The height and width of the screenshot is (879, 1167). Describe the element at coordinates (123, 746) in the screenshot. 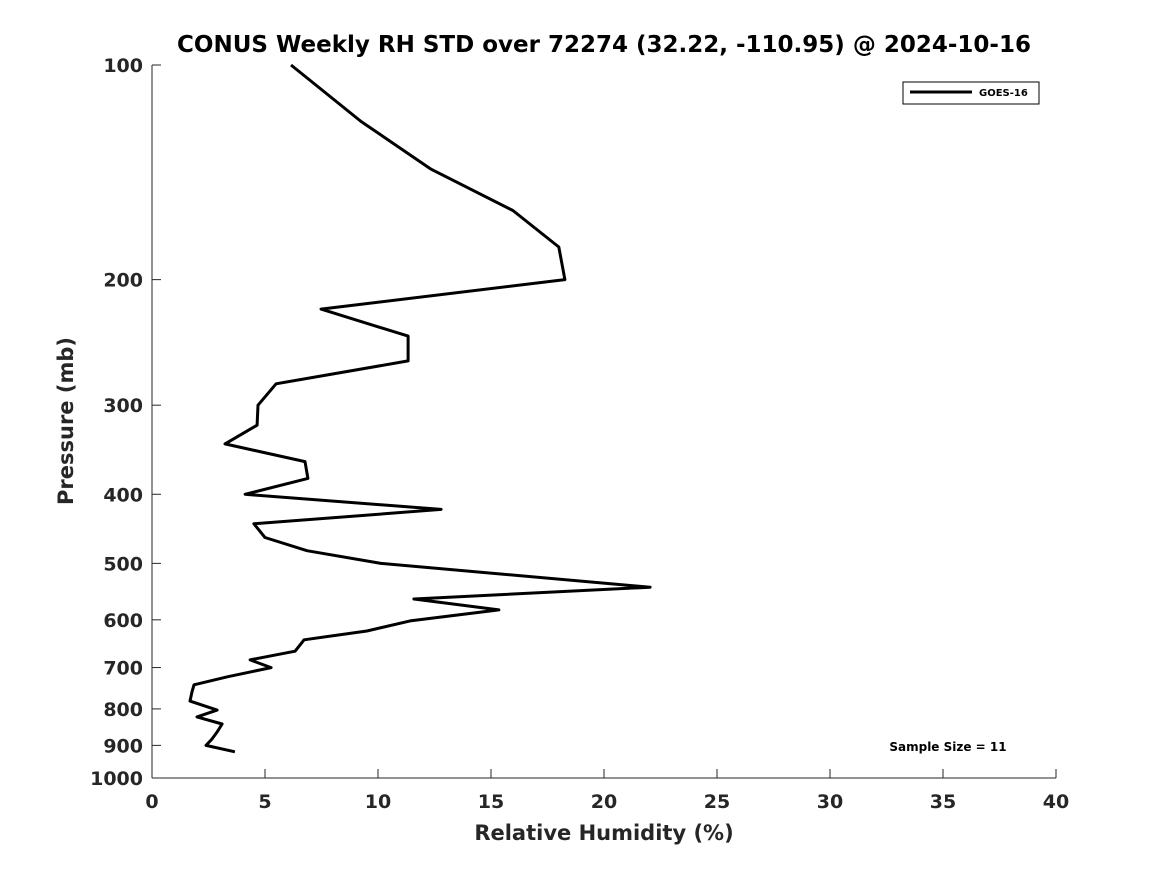

I see `y-tick-label: 900` at that location.